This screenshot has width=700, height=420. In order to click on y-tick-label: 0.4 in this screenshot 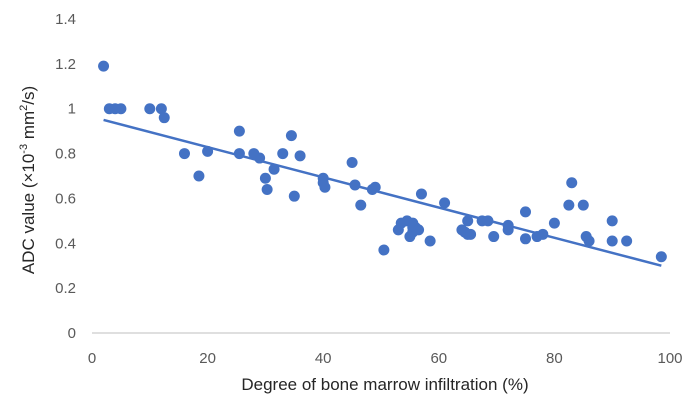, I will do `click(65, 243)`.